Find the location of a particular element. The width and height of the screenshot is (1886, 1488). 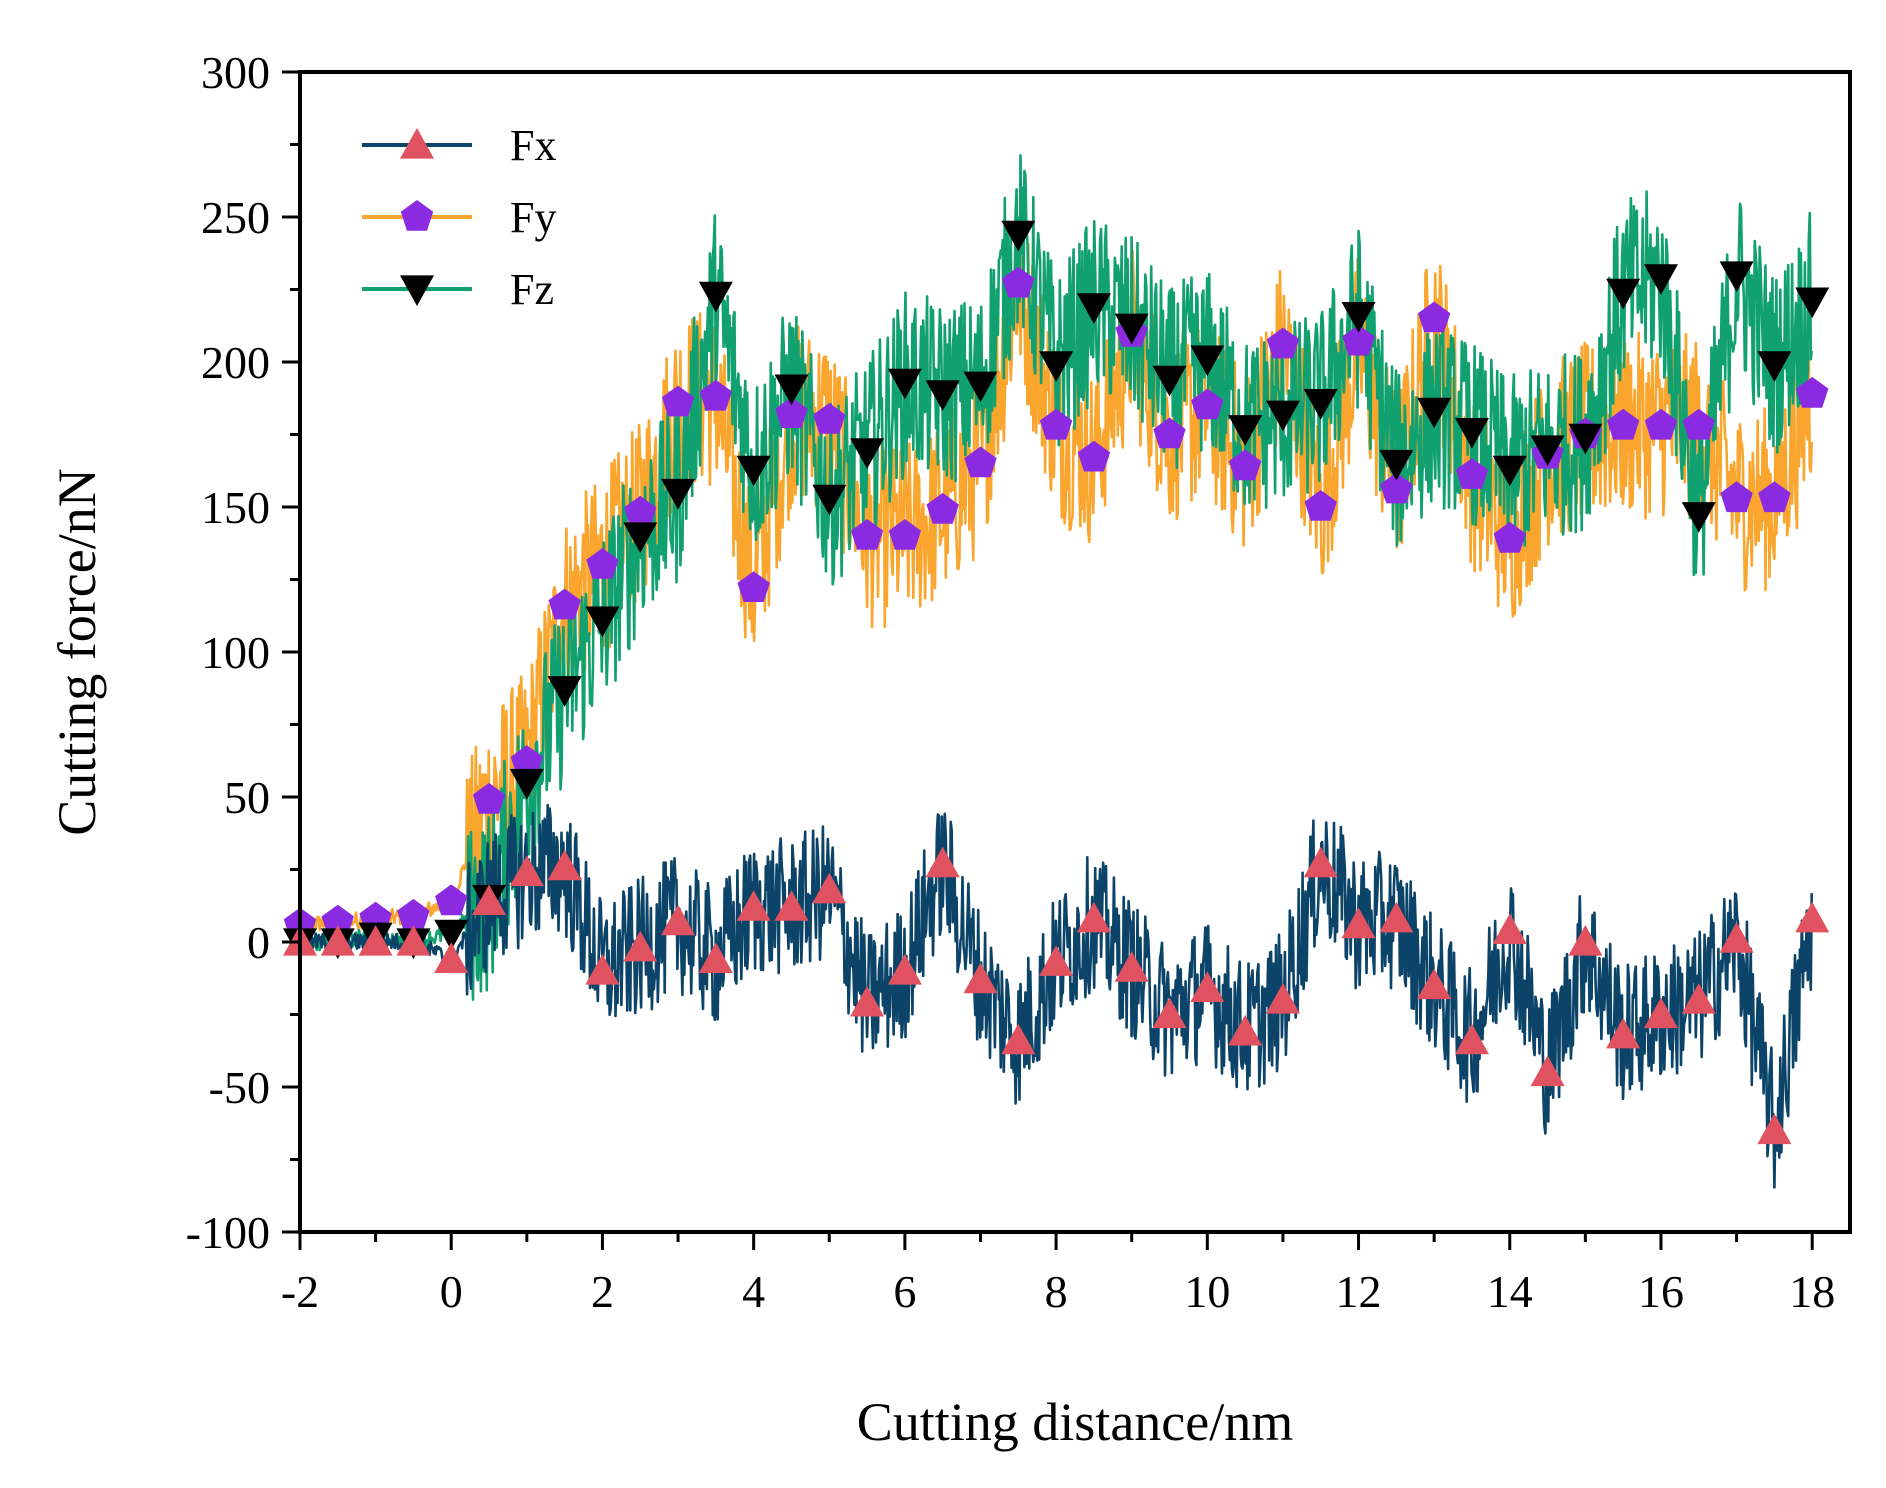

y-tick-label: -50 is located at coordinates (239, 1087).